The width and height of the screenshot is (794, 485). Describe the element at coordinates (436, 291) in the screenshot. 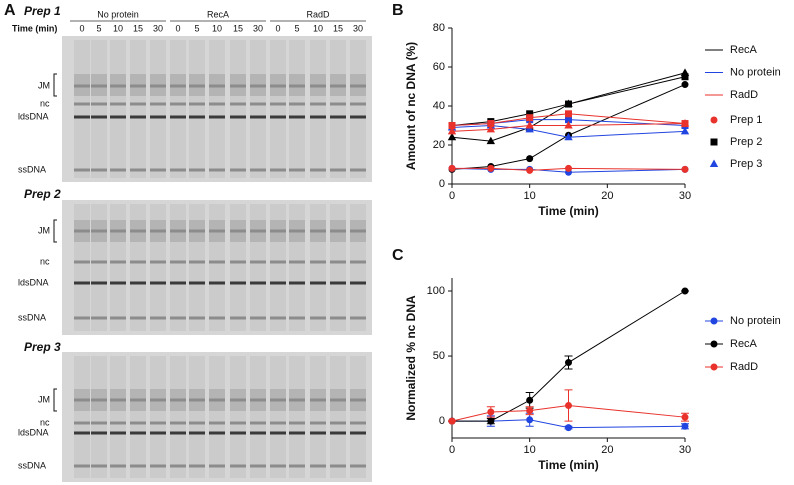

I see `y-tick-label: 100` at that location.